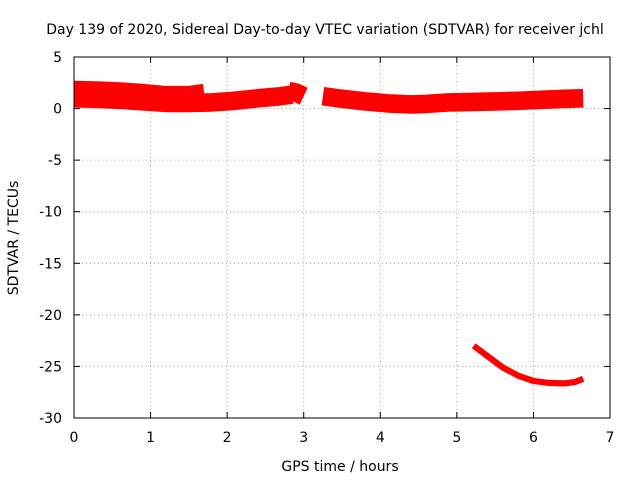  I want to click on x-tick-label: 4, so click(380, 438).